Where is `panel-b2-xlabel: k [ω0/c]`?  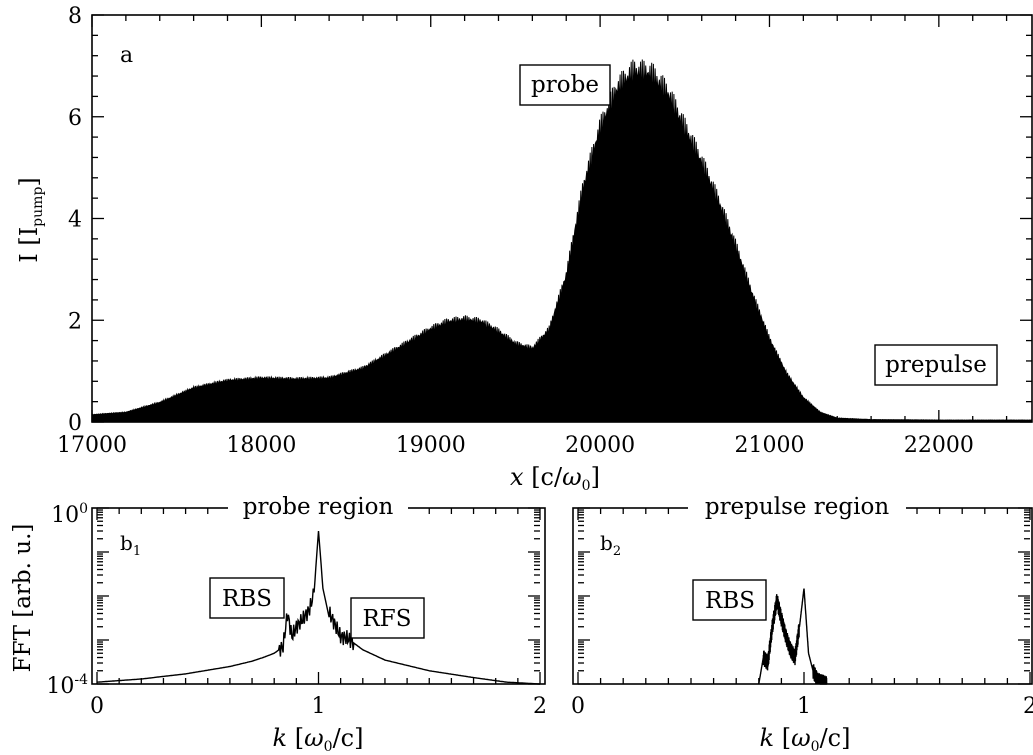
panel-b2-xlabel: k [ω0/c] is located at coordinates (805, 739).